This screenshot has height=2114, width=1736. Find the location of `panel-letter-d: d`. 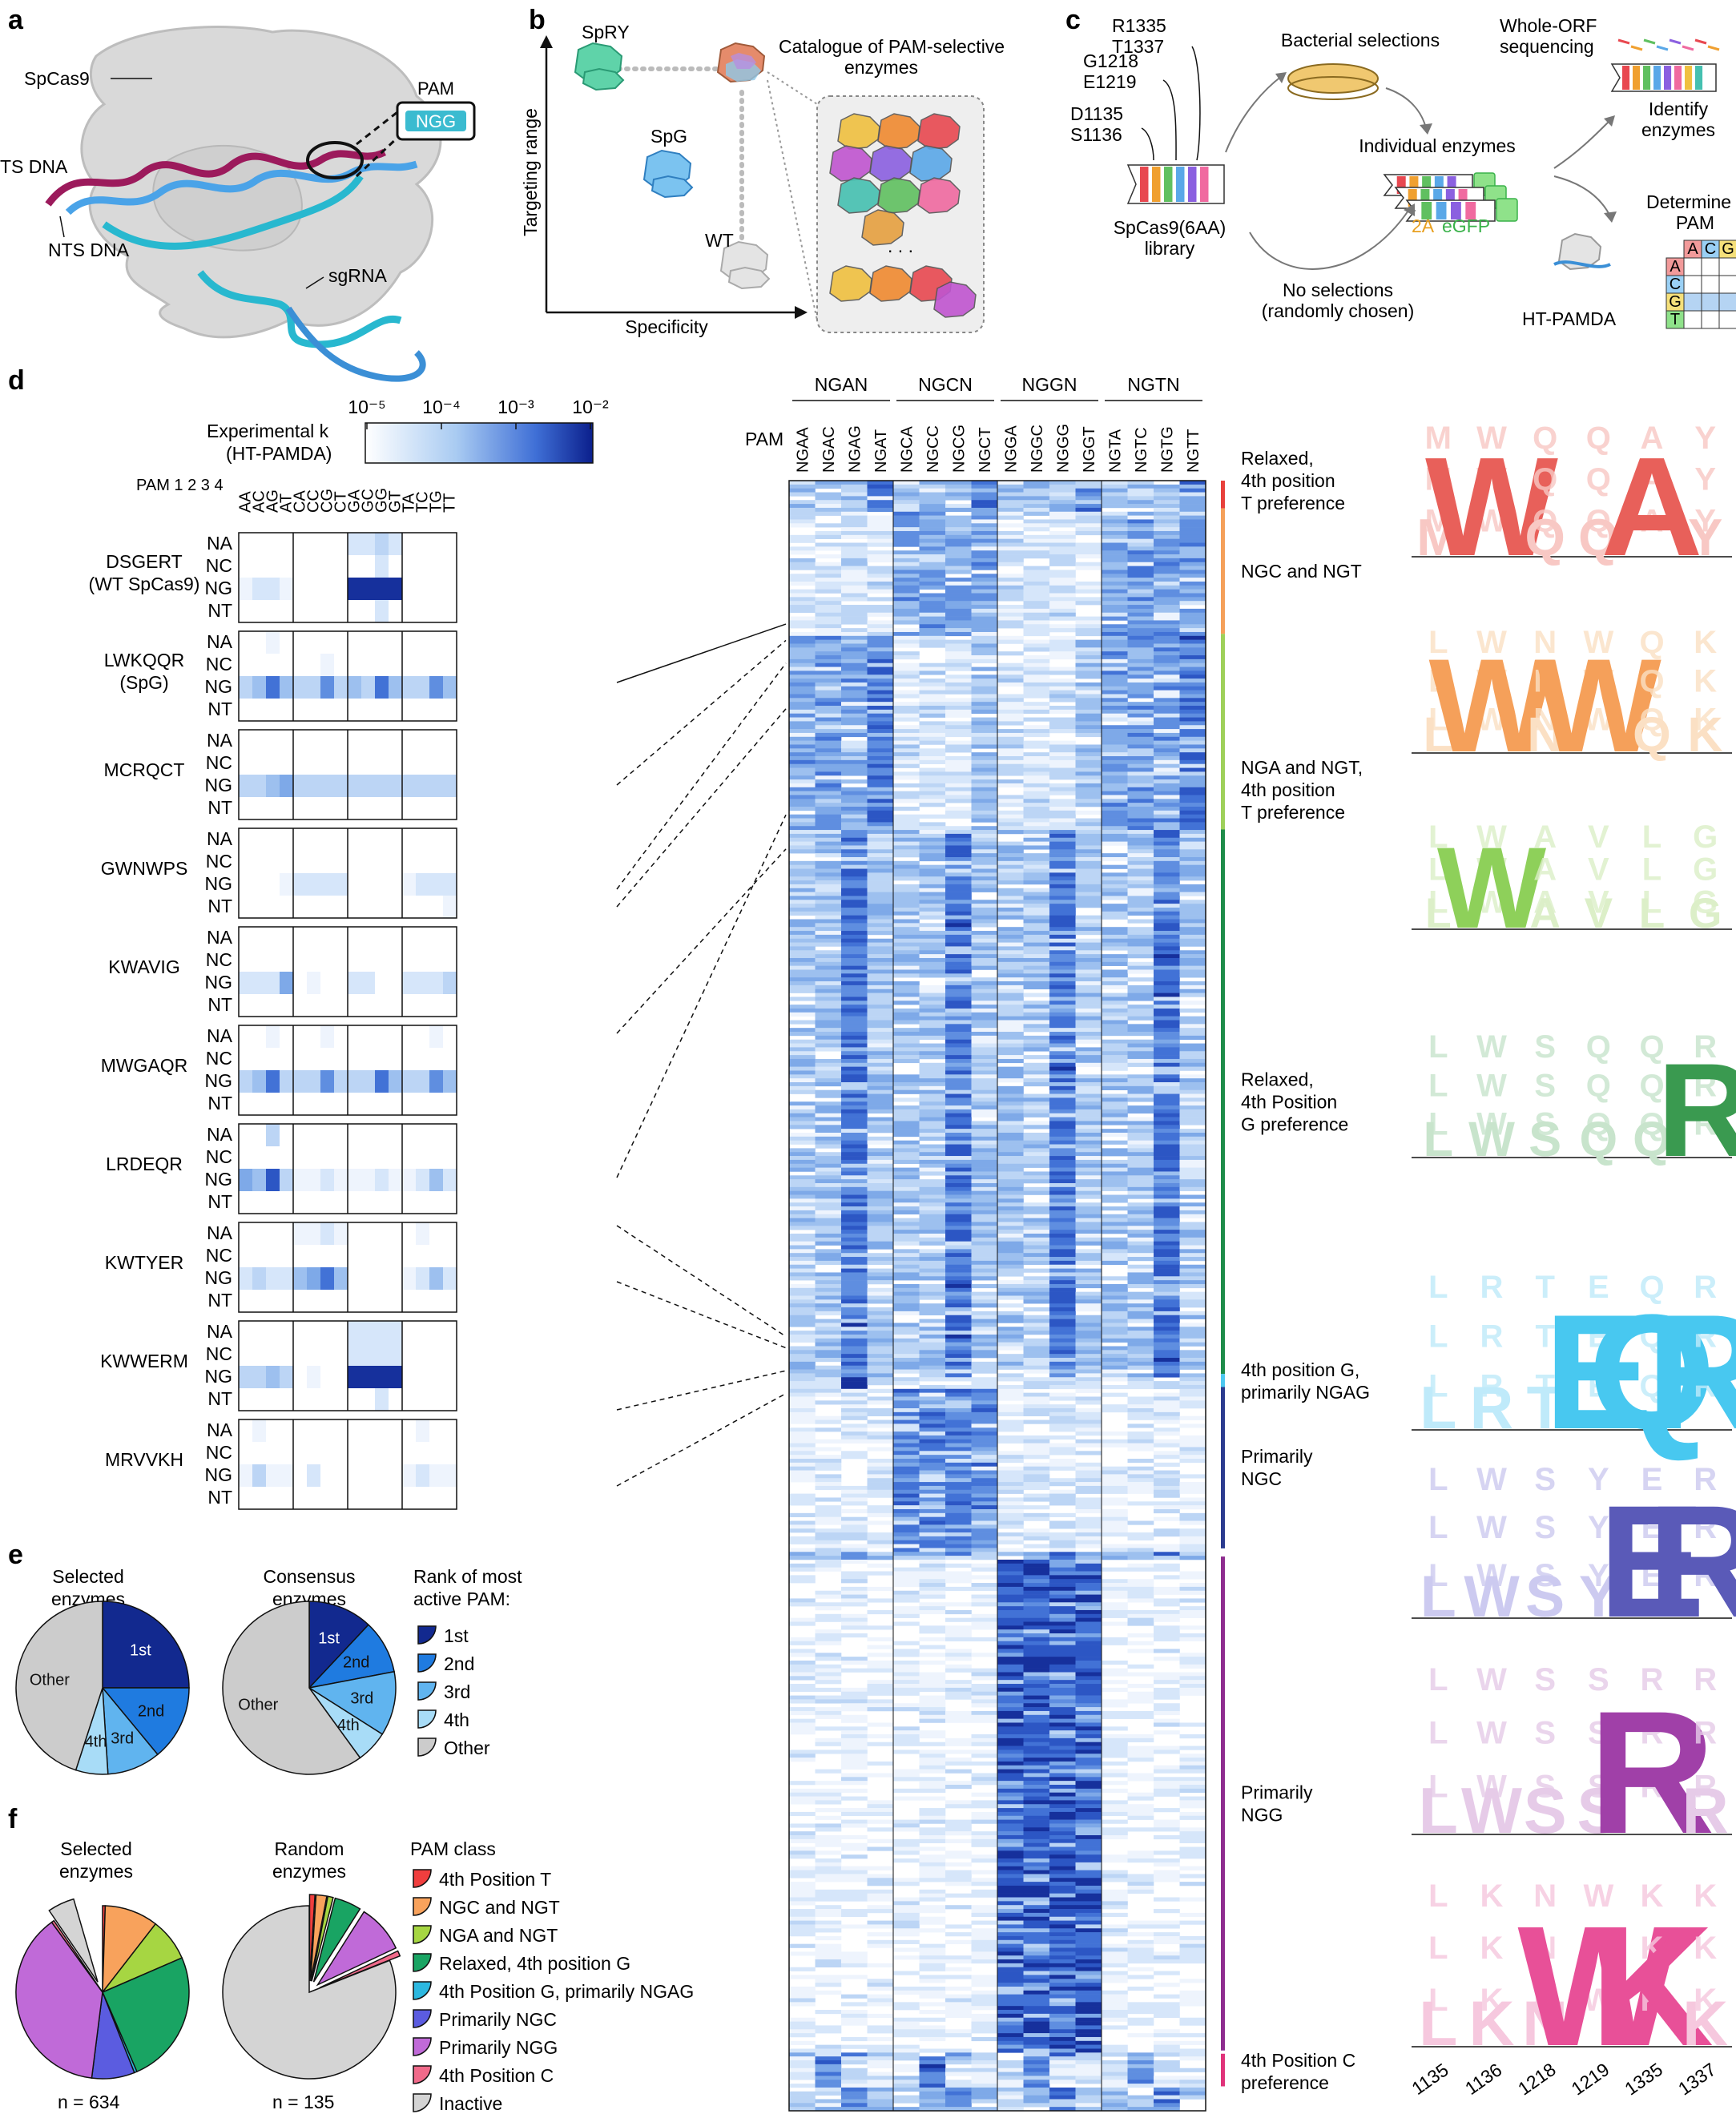

panel-letter-d: d is located at coordinates (17, 380).